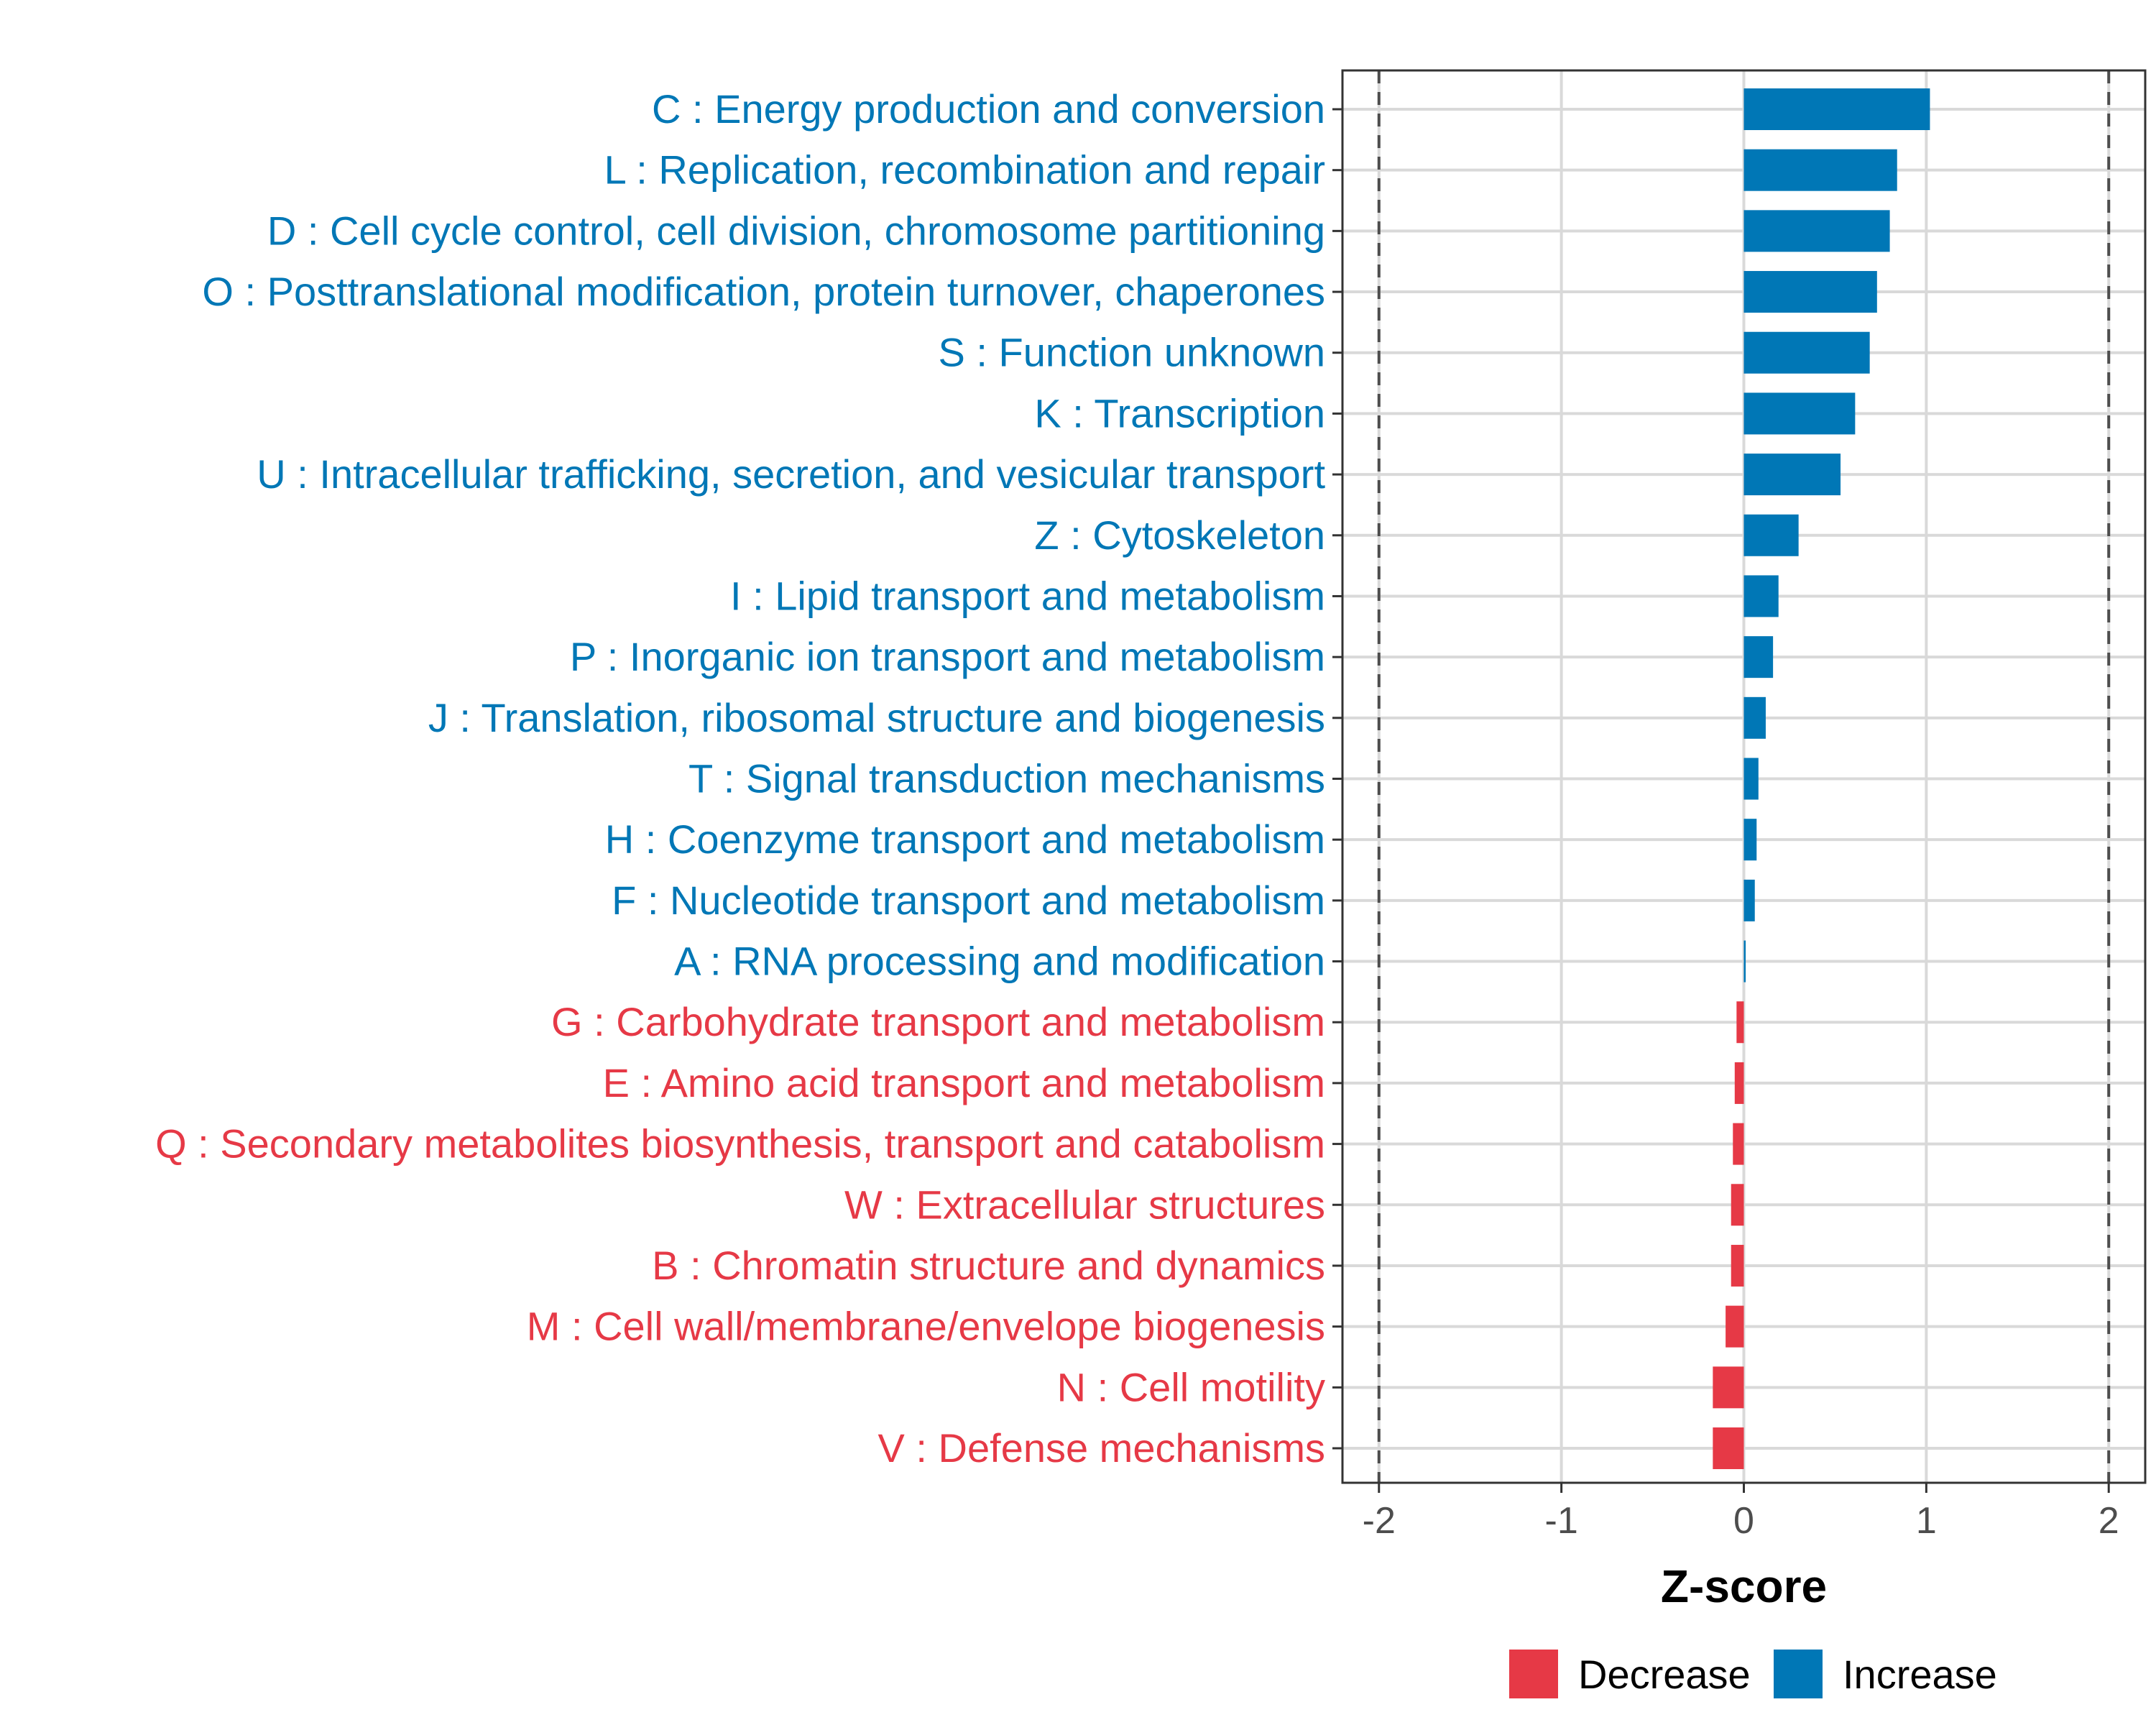 The width and height of the screenshot is (2156, 1725). Describe the element at coordinates (1821, 778) in the screenshot. I see `bars` at that location.